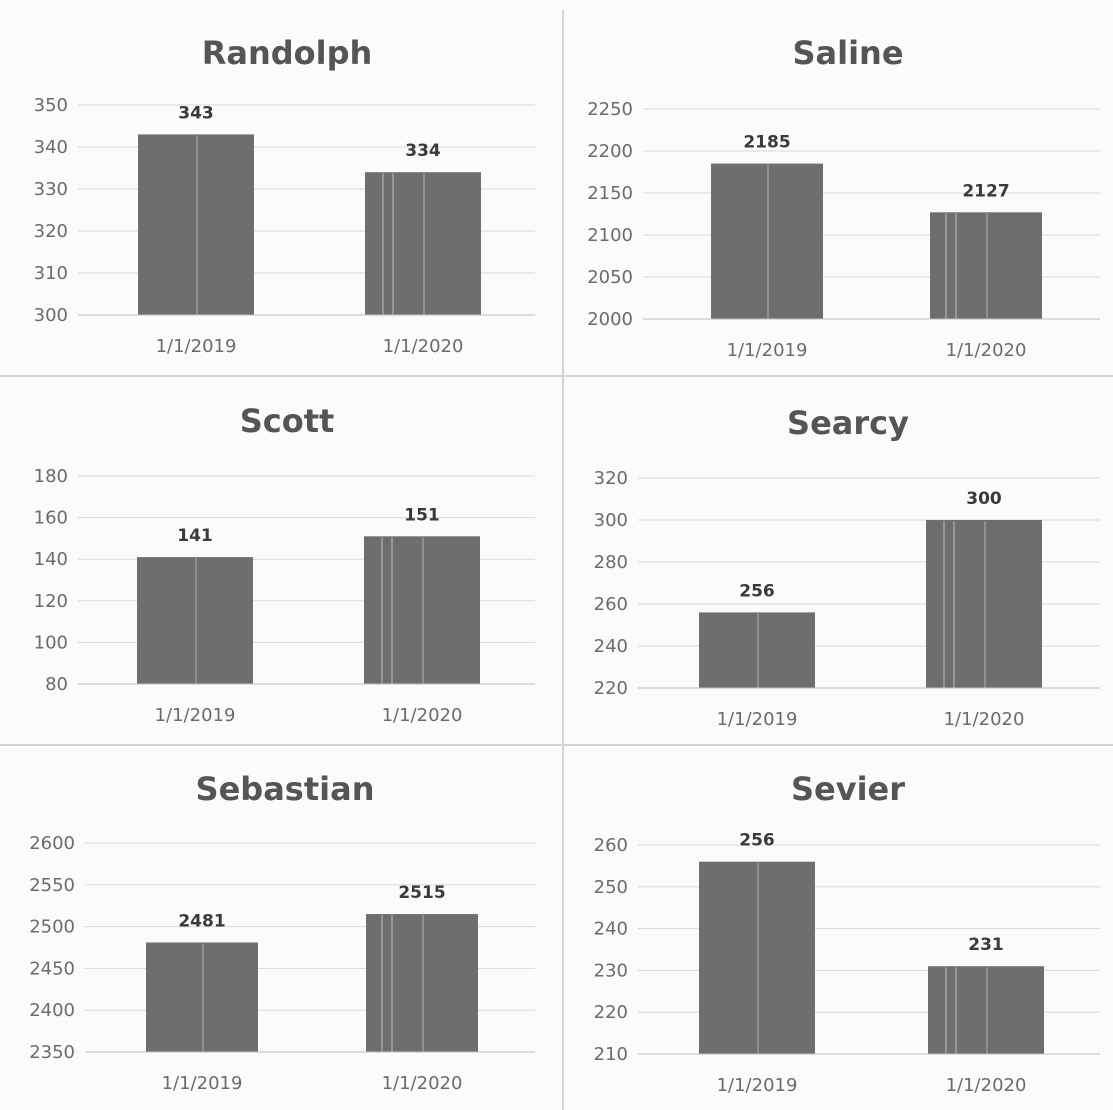 The width and height of the screenshot is (1113, 1110). Describe the element at coordinates (52, 968) in the screenshot. I see `y-tick-label: 2450` at that location.